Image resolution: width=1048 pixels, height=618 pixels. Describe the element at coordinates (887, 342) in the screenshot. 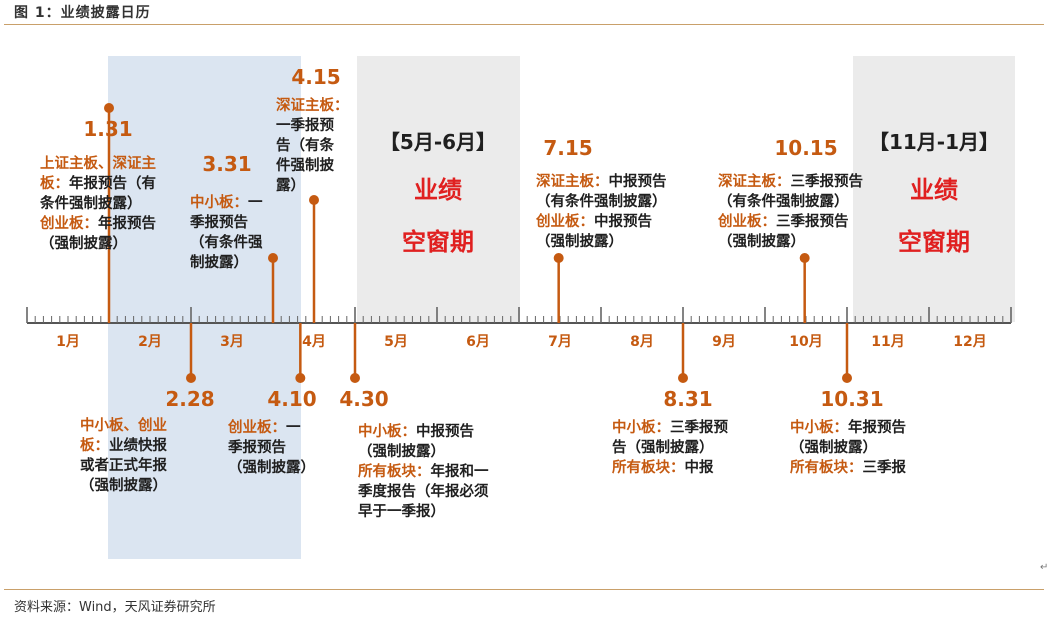

I see `month-label: 11月` at that location.